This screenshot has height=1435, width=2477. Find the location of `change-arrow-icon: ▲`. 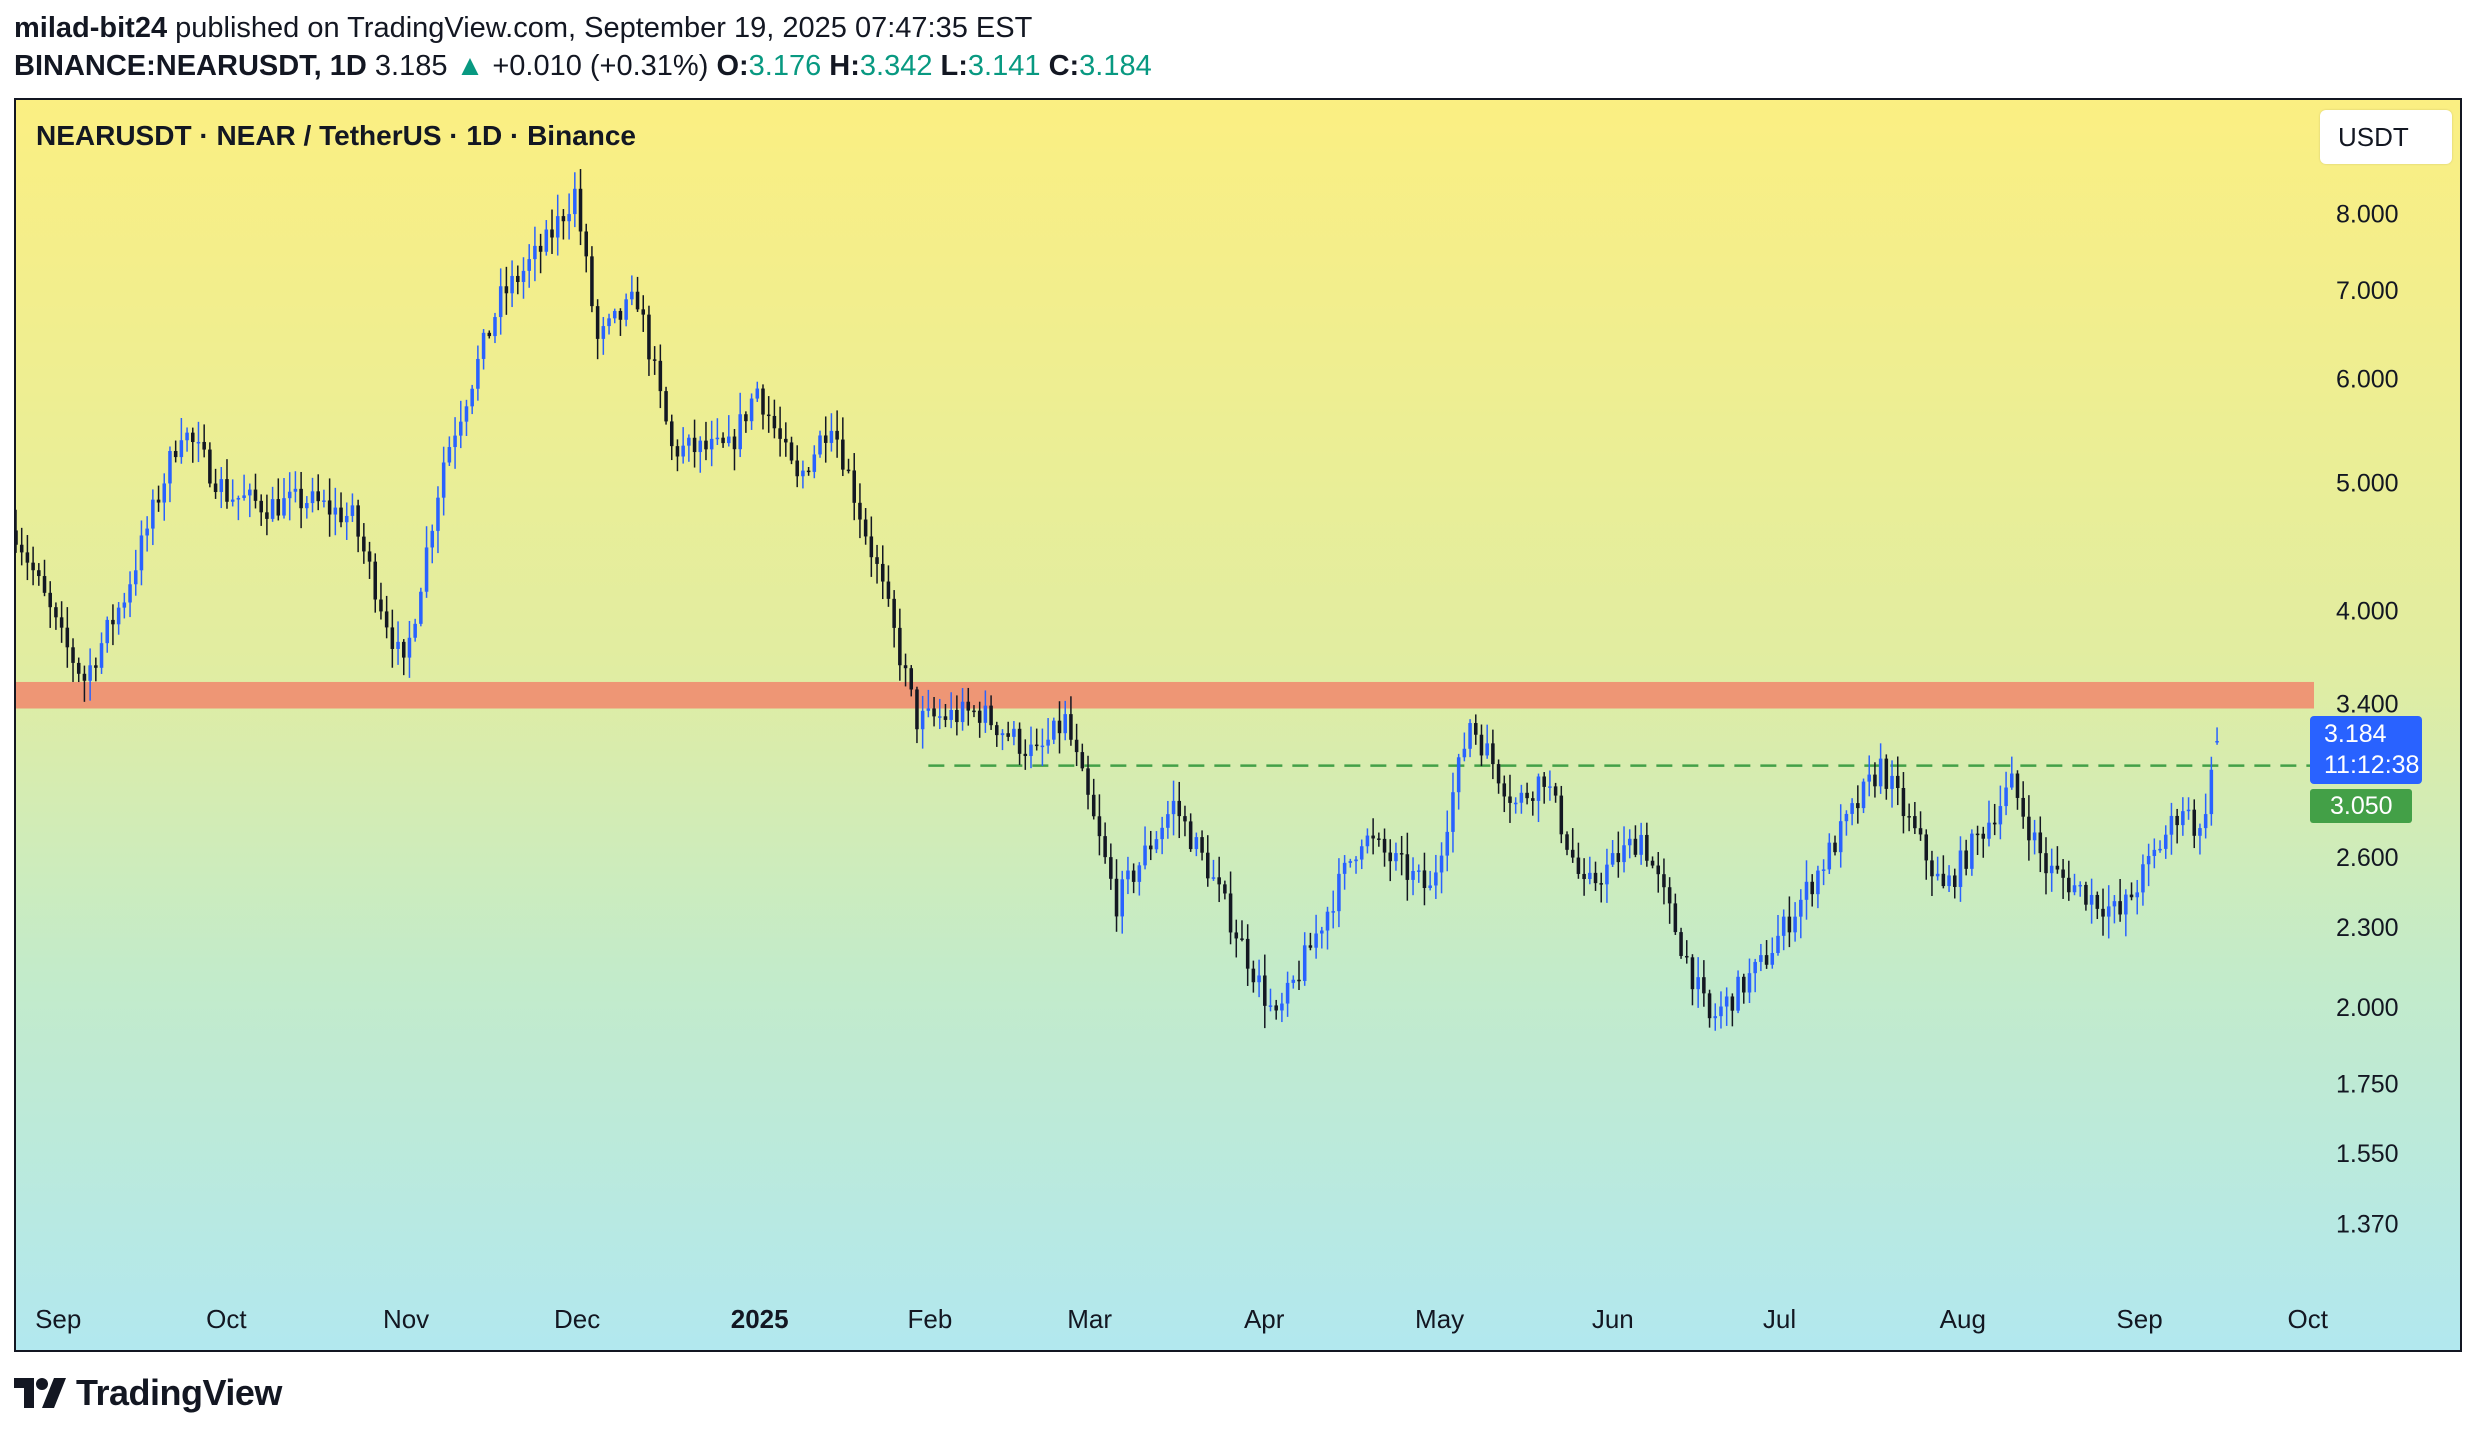

change-arrow-icon: ▲ is located at coordinates (470, 66).